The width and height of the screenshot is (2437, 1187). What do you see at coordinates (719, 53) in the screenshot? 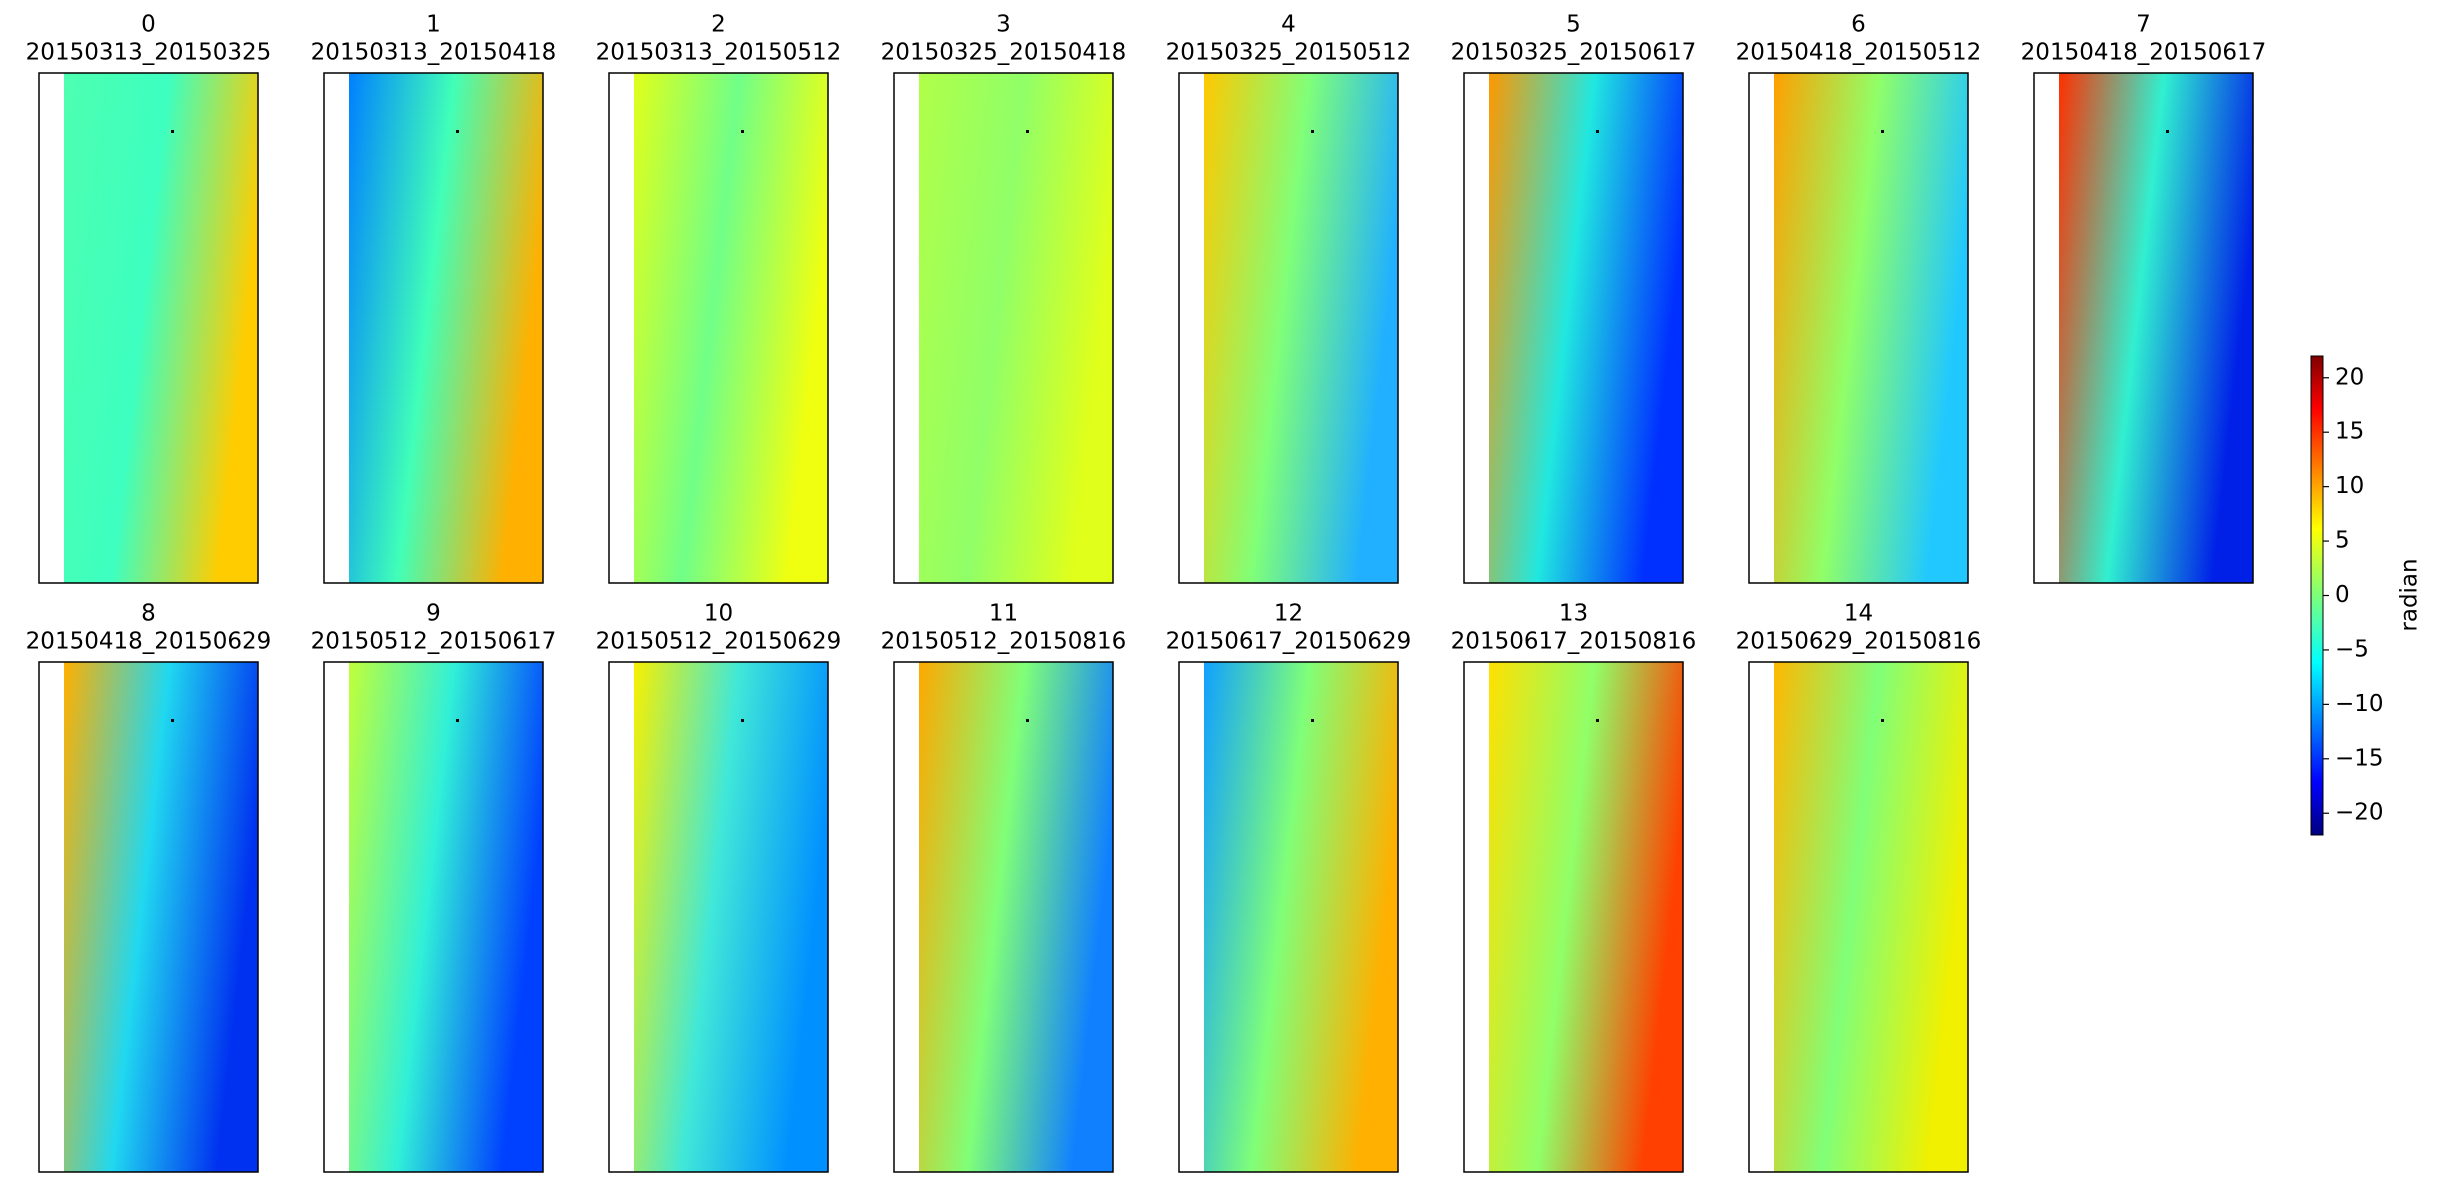
I see `panel-title: 20150313_20150512` at bounding box center [719, 53].